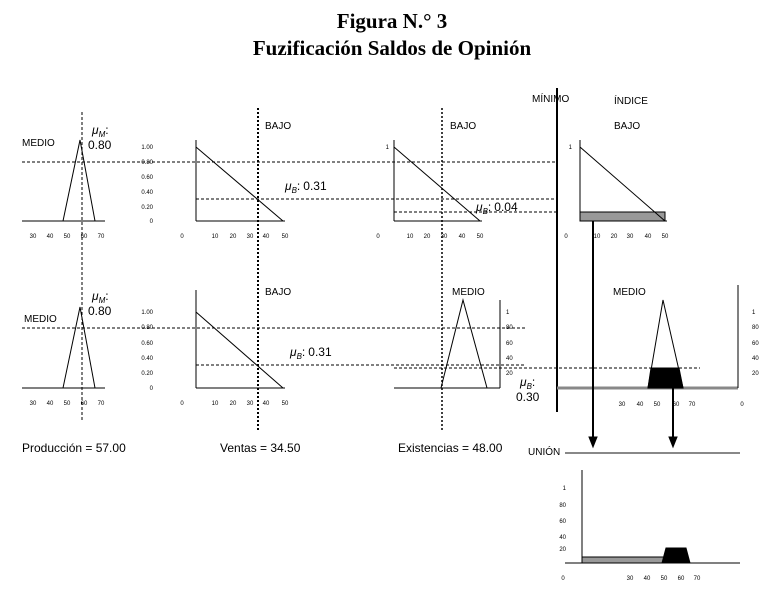 Image resolution: width=784 pixels, height=609 pixels. Describe the element at coordinates (74, 448) in the screenshot. I see `input-value: Producción = 57.00` at that location.